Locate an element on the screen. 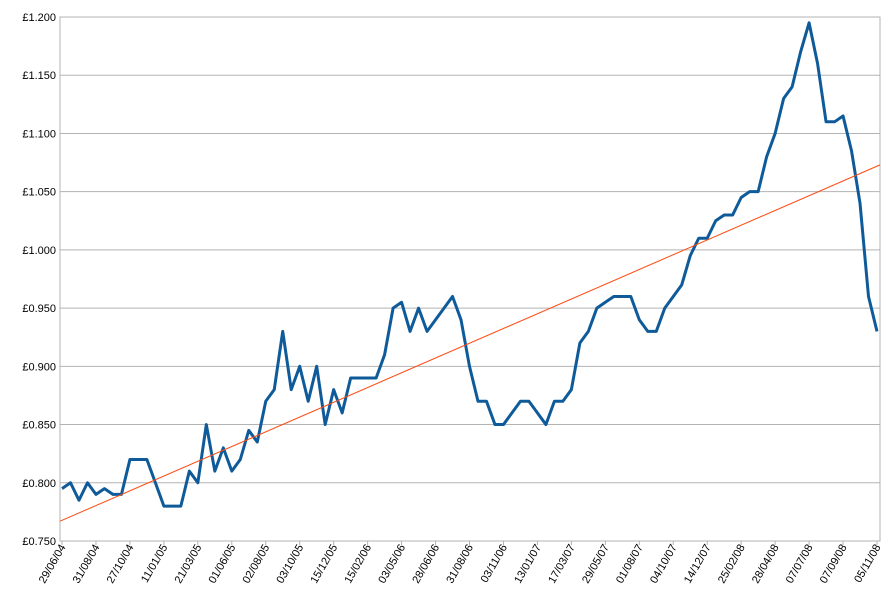 This screenshot has width=888, height=601. y-tick-label: £0.850 is located at coordinates (39, 426).